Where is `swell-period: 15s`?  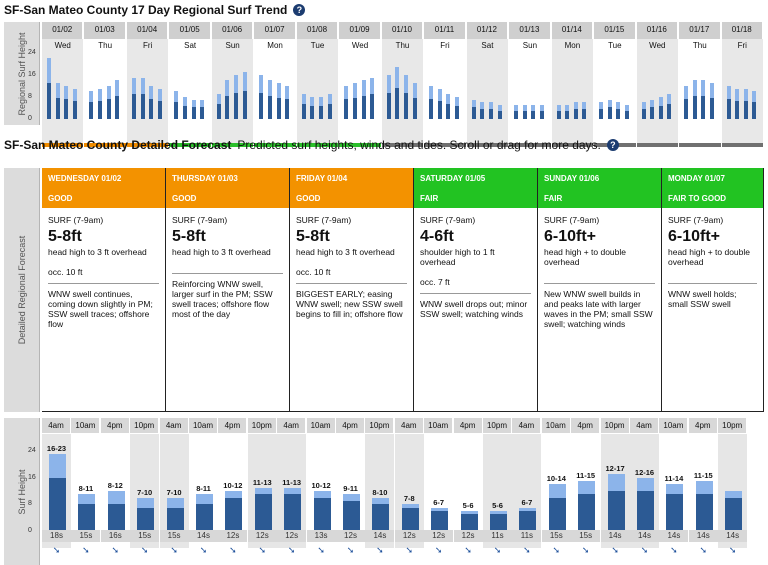
swell-period: 15s is located at coordinates (556, 536).